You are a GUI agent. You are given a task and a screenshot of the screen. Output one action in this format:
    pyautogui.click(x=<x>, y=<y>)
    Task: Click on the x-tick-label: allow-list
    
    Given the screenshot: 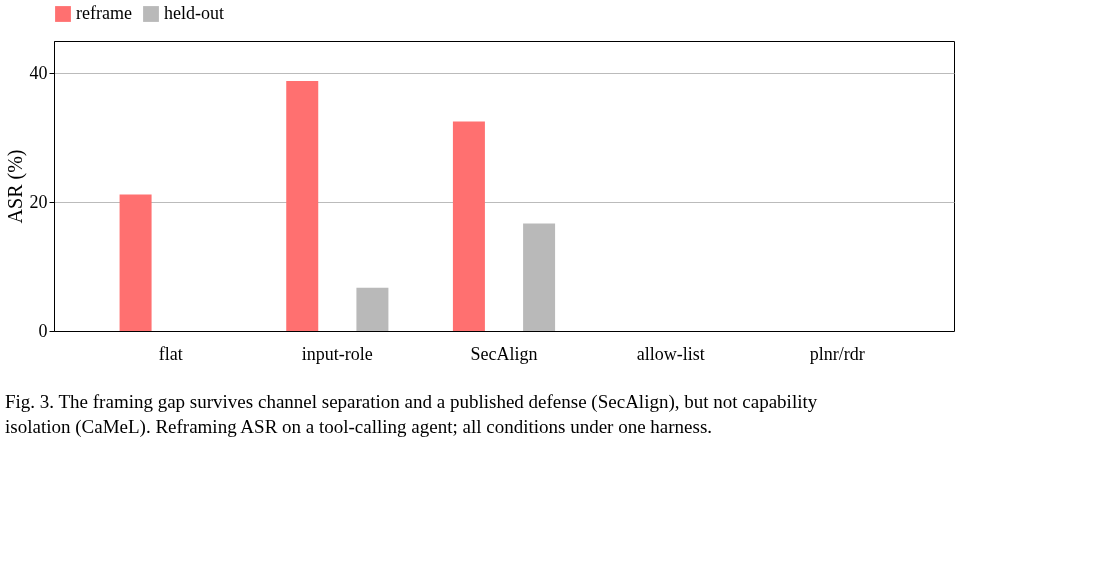 What is the action you would take?
    pyautogui.click(x=670, y=353)
    